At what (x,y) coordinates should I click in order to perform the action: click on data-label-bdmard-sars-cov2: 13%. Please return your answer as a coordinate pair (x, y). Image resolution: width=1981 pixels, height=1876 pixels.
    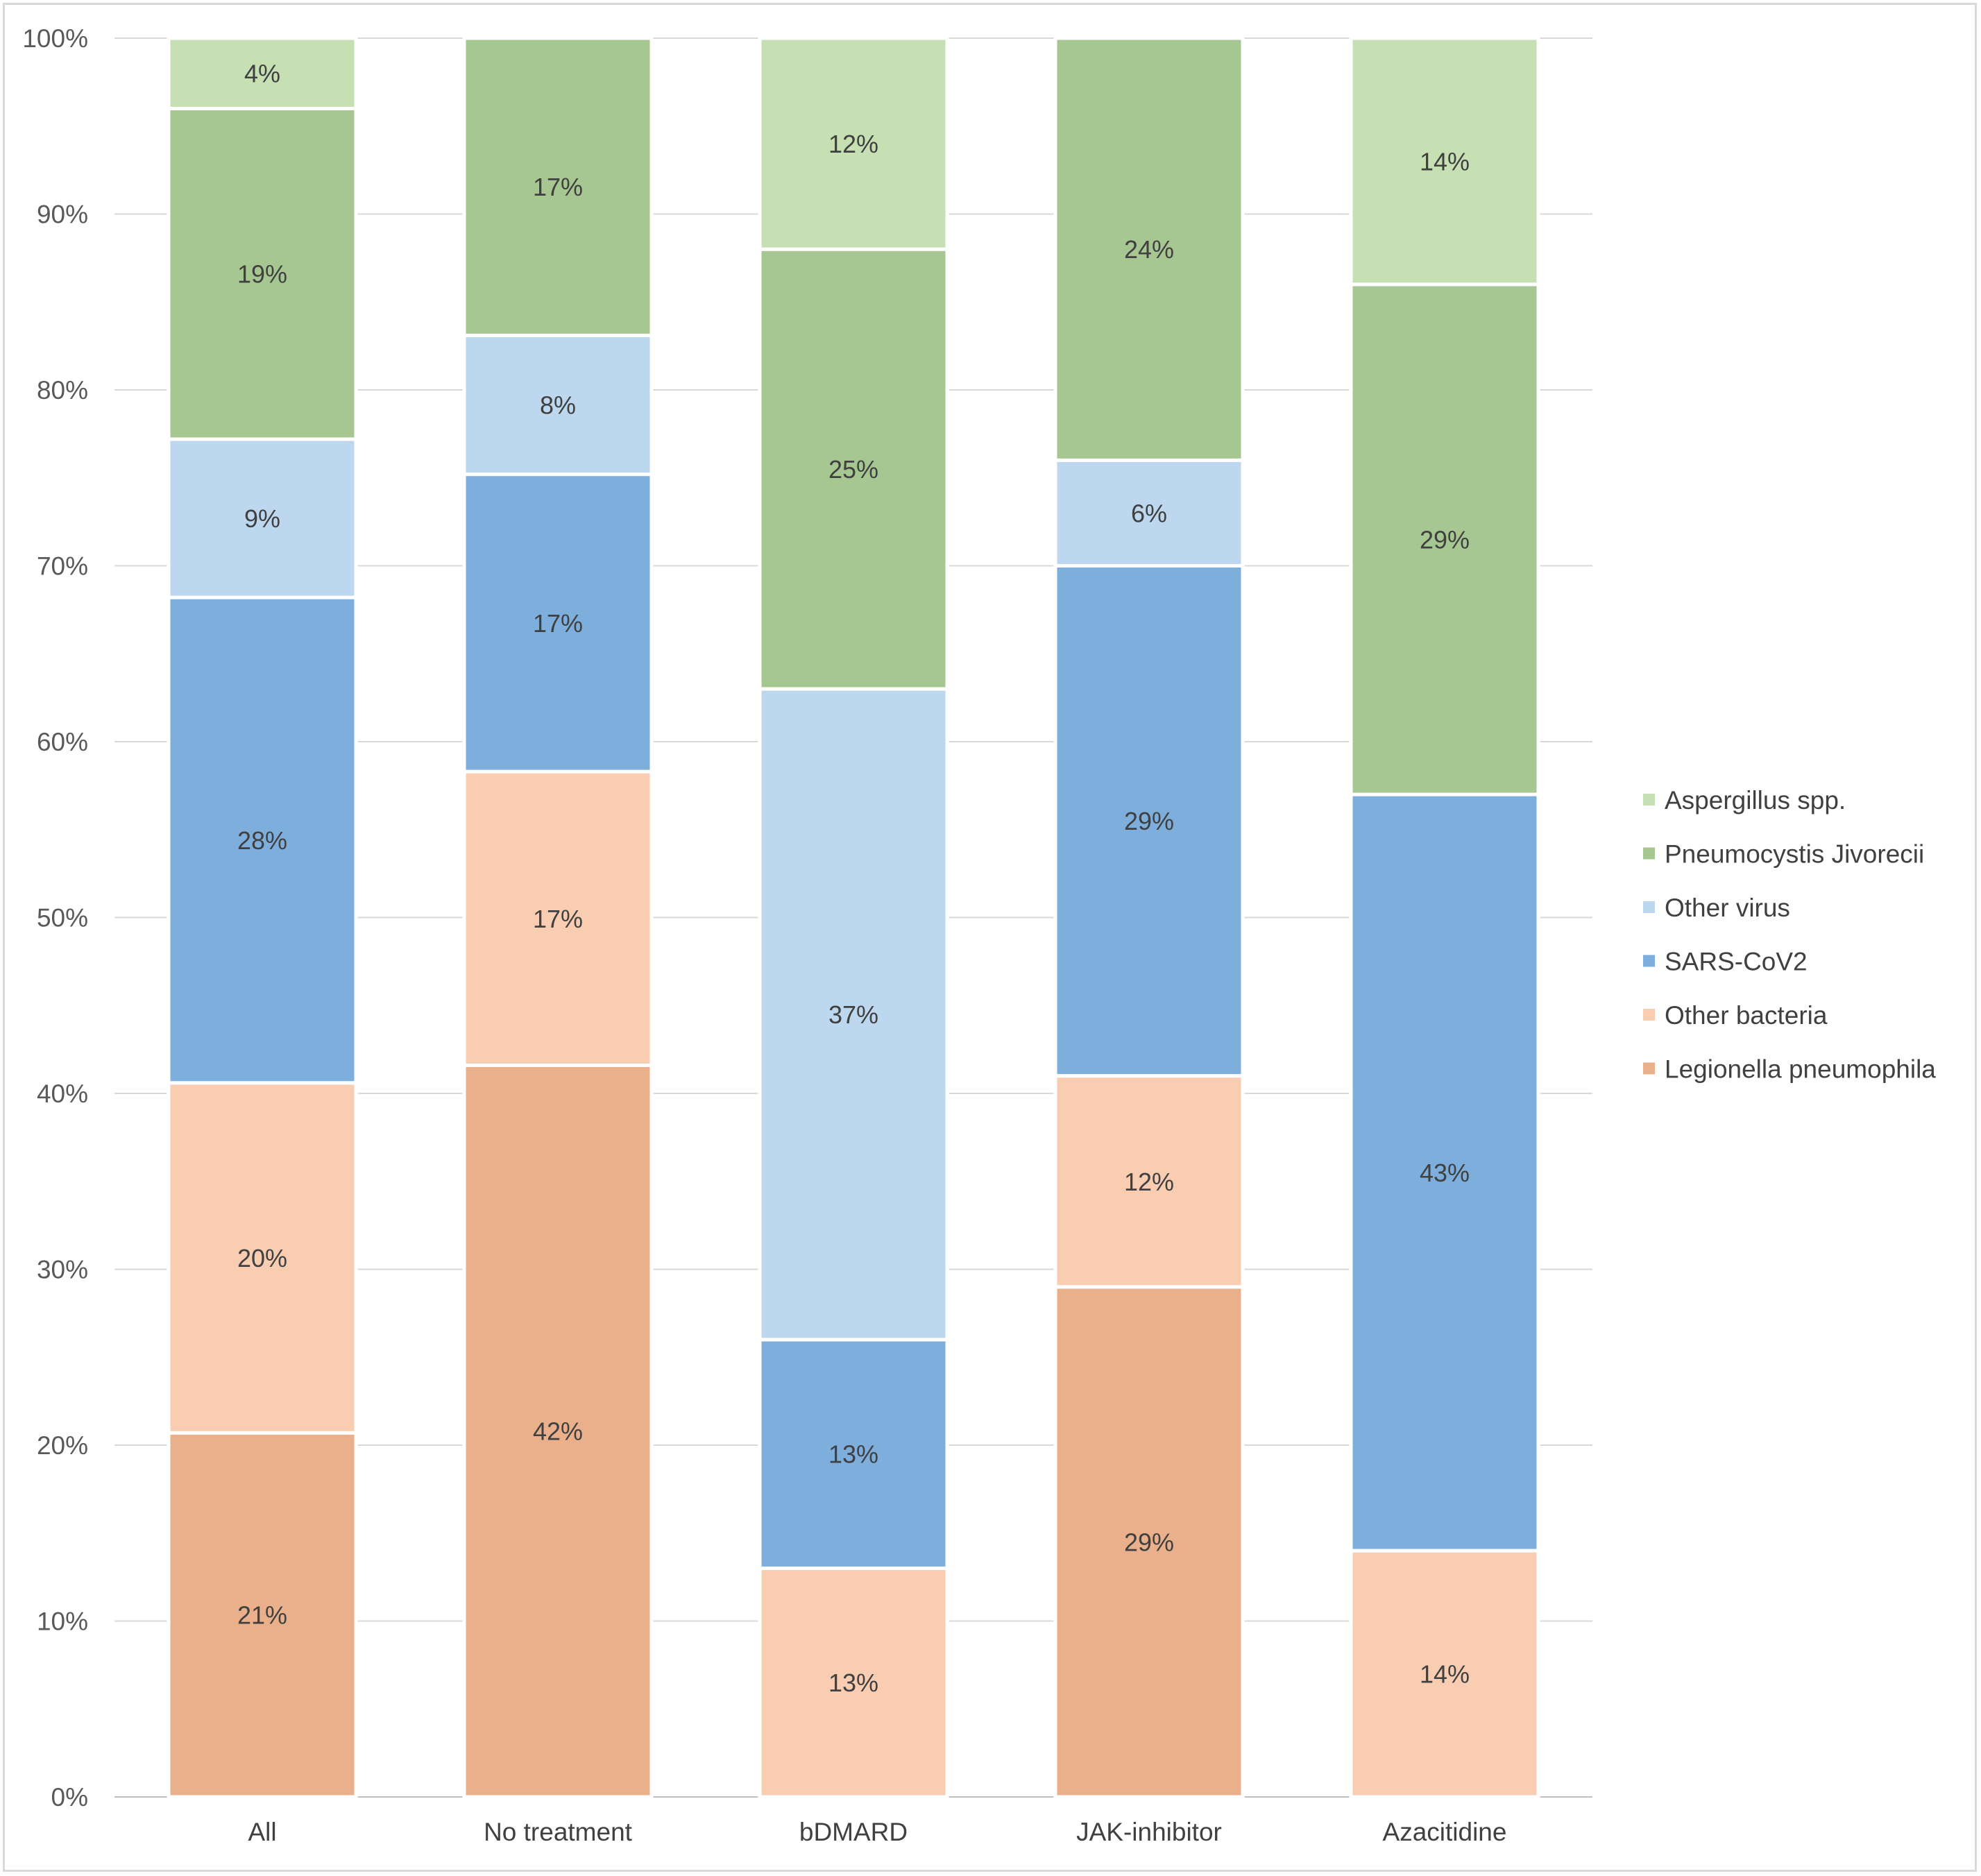
    Looking at the image, I should click on (853, 1454).